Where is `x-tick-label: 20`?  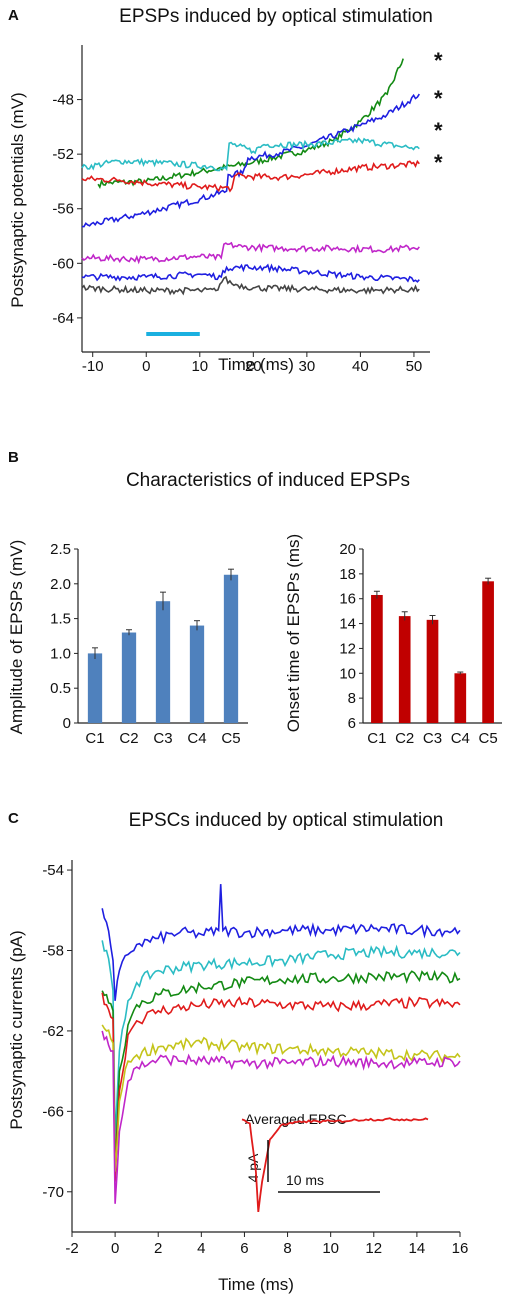
x-tick-label: 20 is located at coordinates (253, 366).